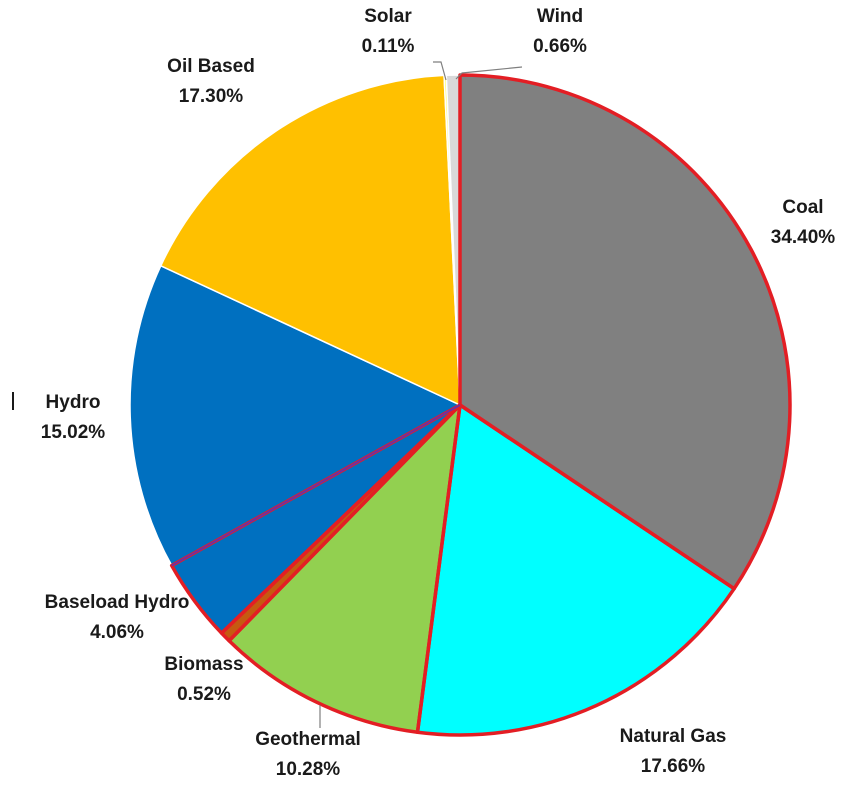 The width and height of the screenshot is (850, 786). What do you see at coordinates (673, 736) in the screenshot?
I see `slice-name-natural-gas: Natural Gas` at bounding box center [673, 736].